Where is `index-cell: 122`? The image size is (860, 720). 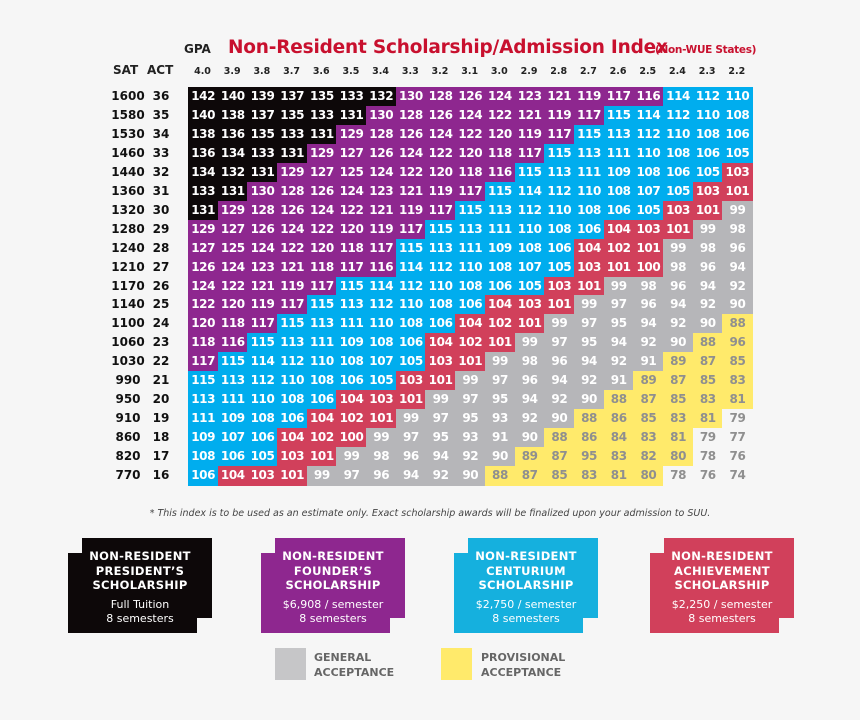 index-cell: 122 is located at coordinates (440, 153).